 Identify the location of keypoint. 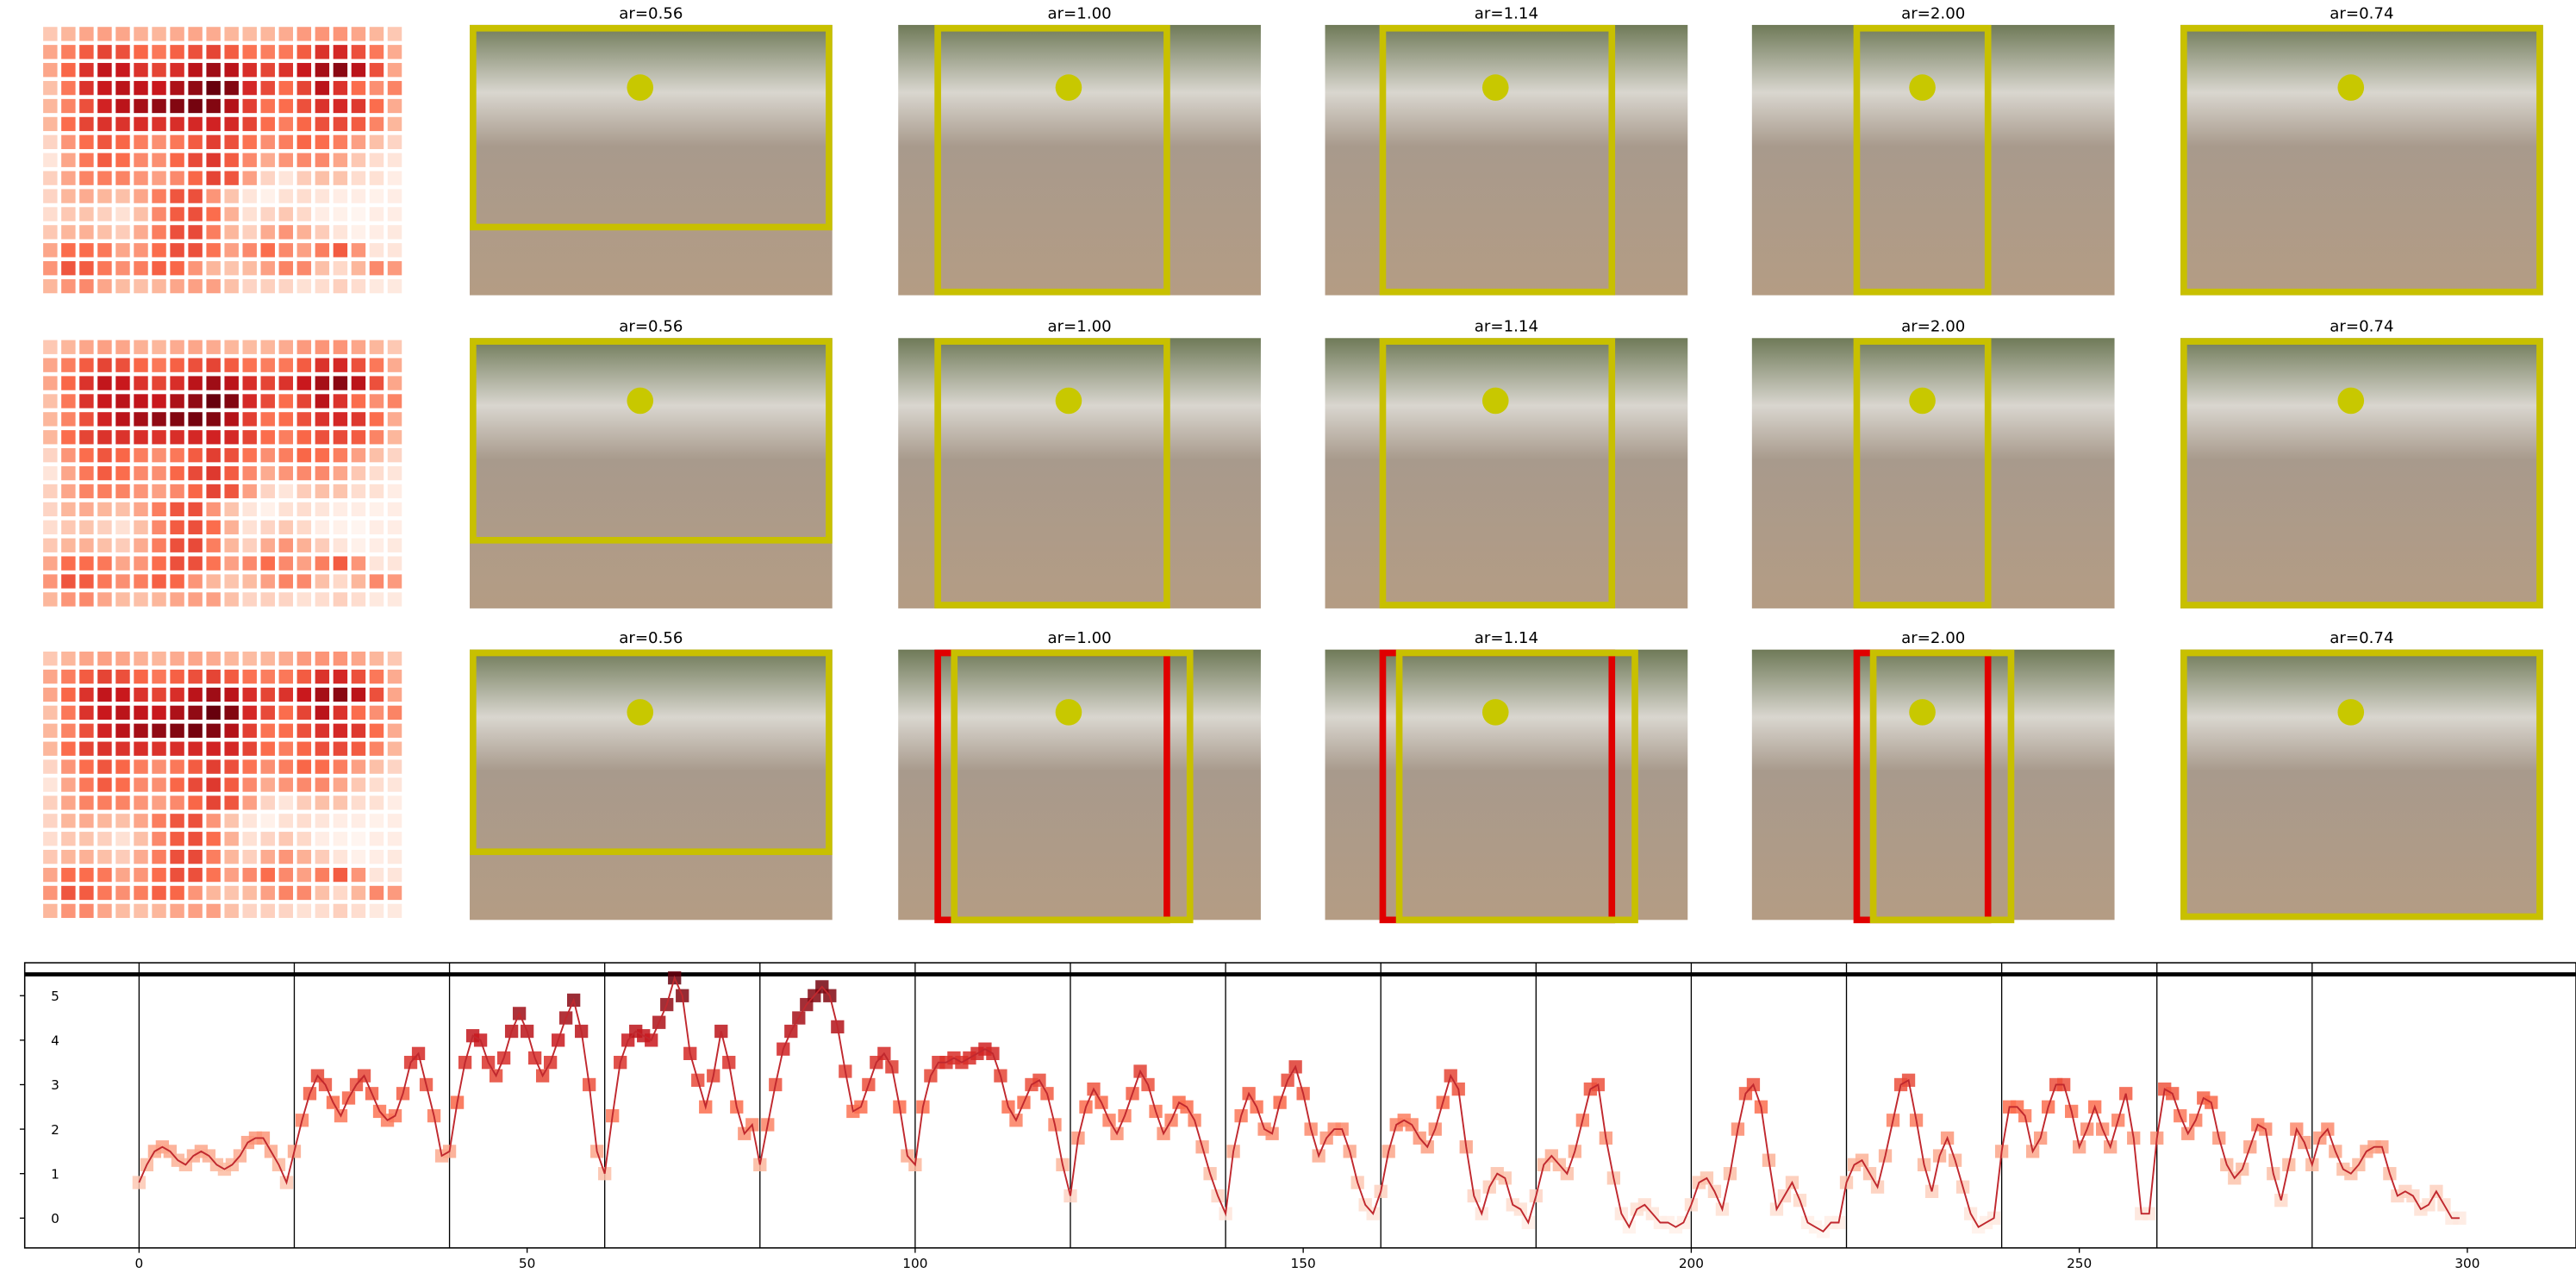
(640, 401).